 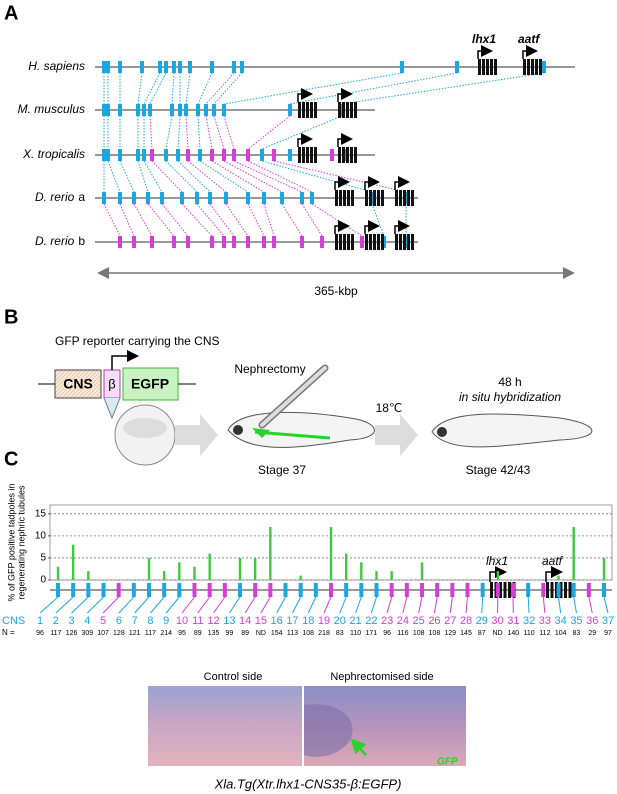 What do you see at coordinates (308, 783) in the screenshot?
I see `caption: Xla.Tg(Xtr.lhx1-CNS35-β:EGFP)` at bounding box center [308, 783].